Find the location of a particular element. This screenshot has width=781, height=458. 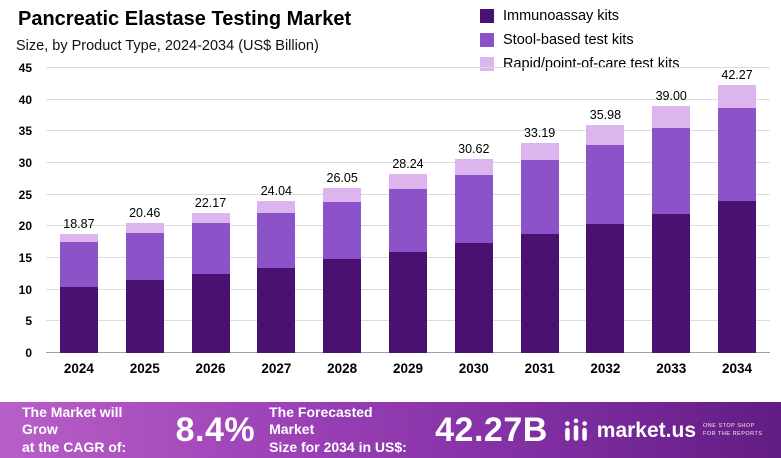

y-tick-label: 15 is located at coordinates (25, 258).